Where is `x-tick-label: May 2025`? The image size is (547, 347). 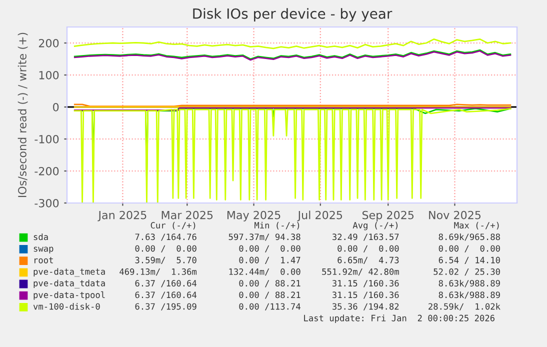 x-tick-label: May 2025 is located at coordinates (253, 216).